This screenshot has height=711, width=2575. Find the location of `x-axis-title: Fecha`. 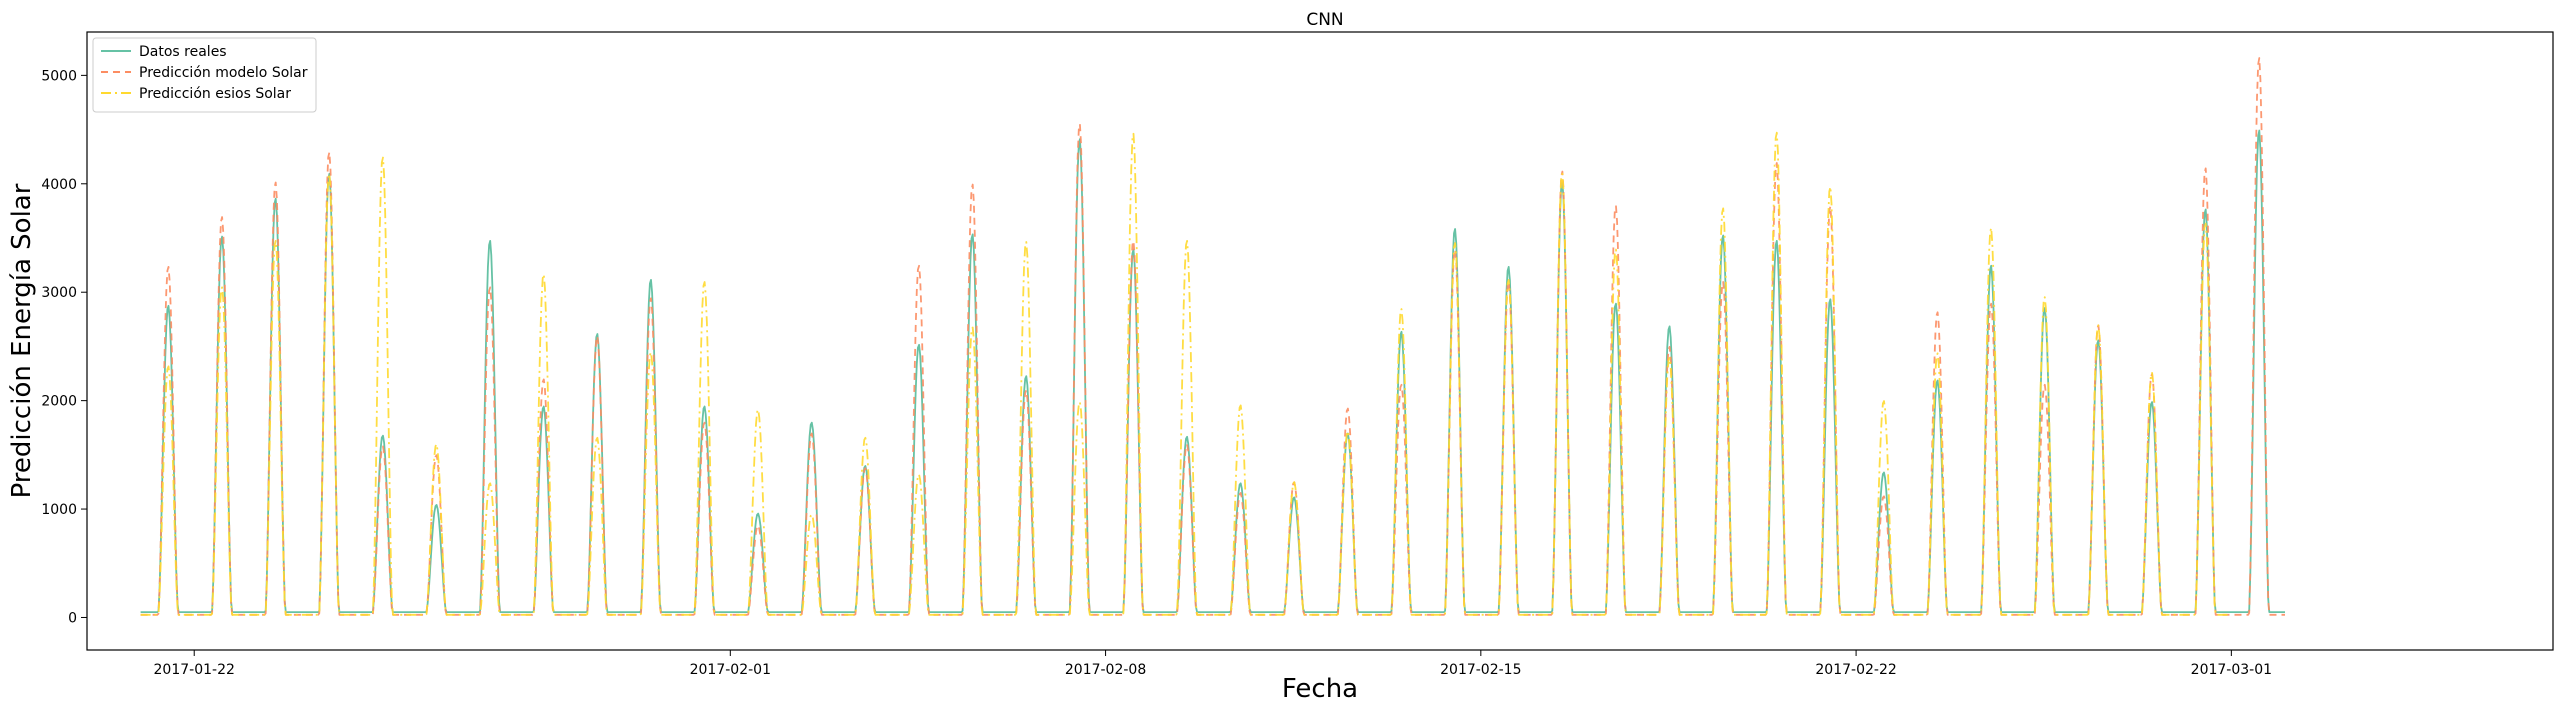

x-axis-title: Fecha is located at coordinates (1320, 689).